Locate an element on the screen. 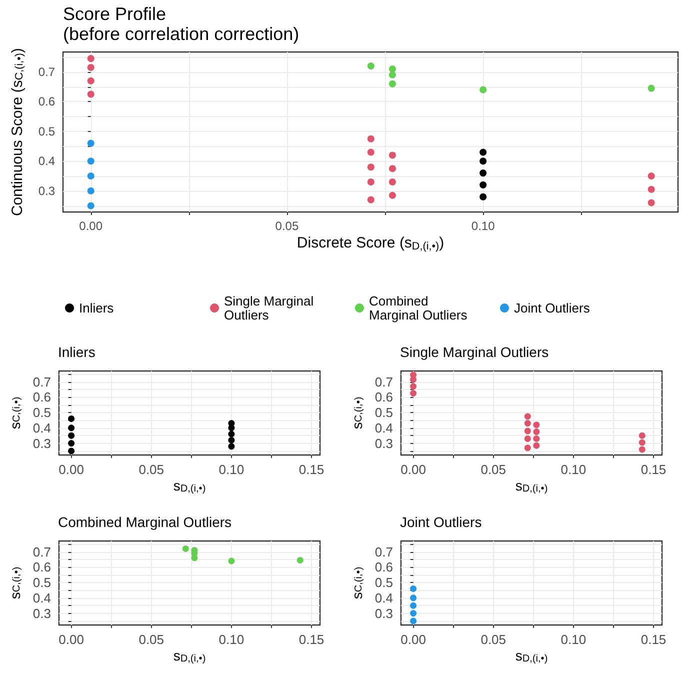 This screenshot has height=678, width=684. chart-title: Combined Marginal Outliers is located at coordinates (145, 522).